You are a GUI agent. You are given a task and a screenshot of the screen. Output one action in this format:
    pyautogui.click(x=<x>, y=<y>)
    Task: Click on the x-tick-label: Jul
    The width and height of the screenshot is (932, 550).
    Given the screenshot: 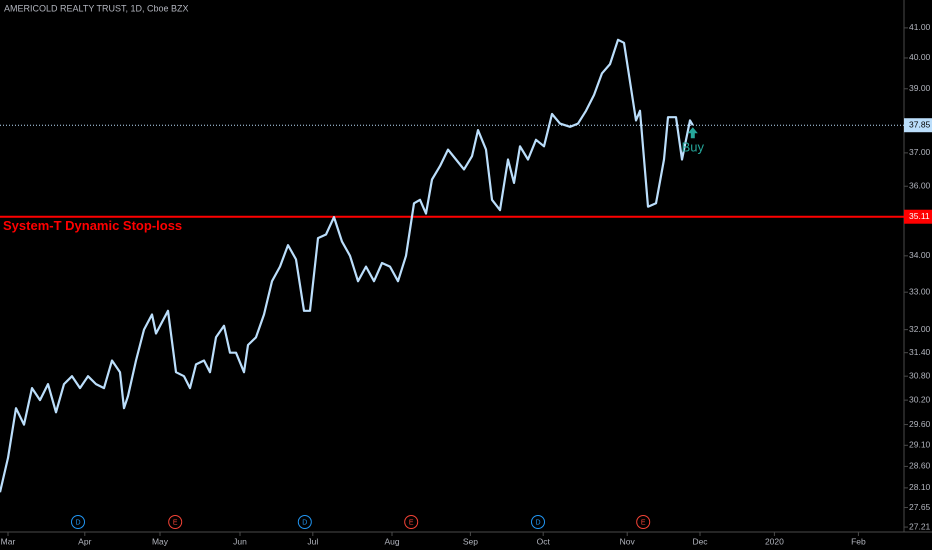 What is the action you would take?
    pyautogui.click(x=312, y=541)
    